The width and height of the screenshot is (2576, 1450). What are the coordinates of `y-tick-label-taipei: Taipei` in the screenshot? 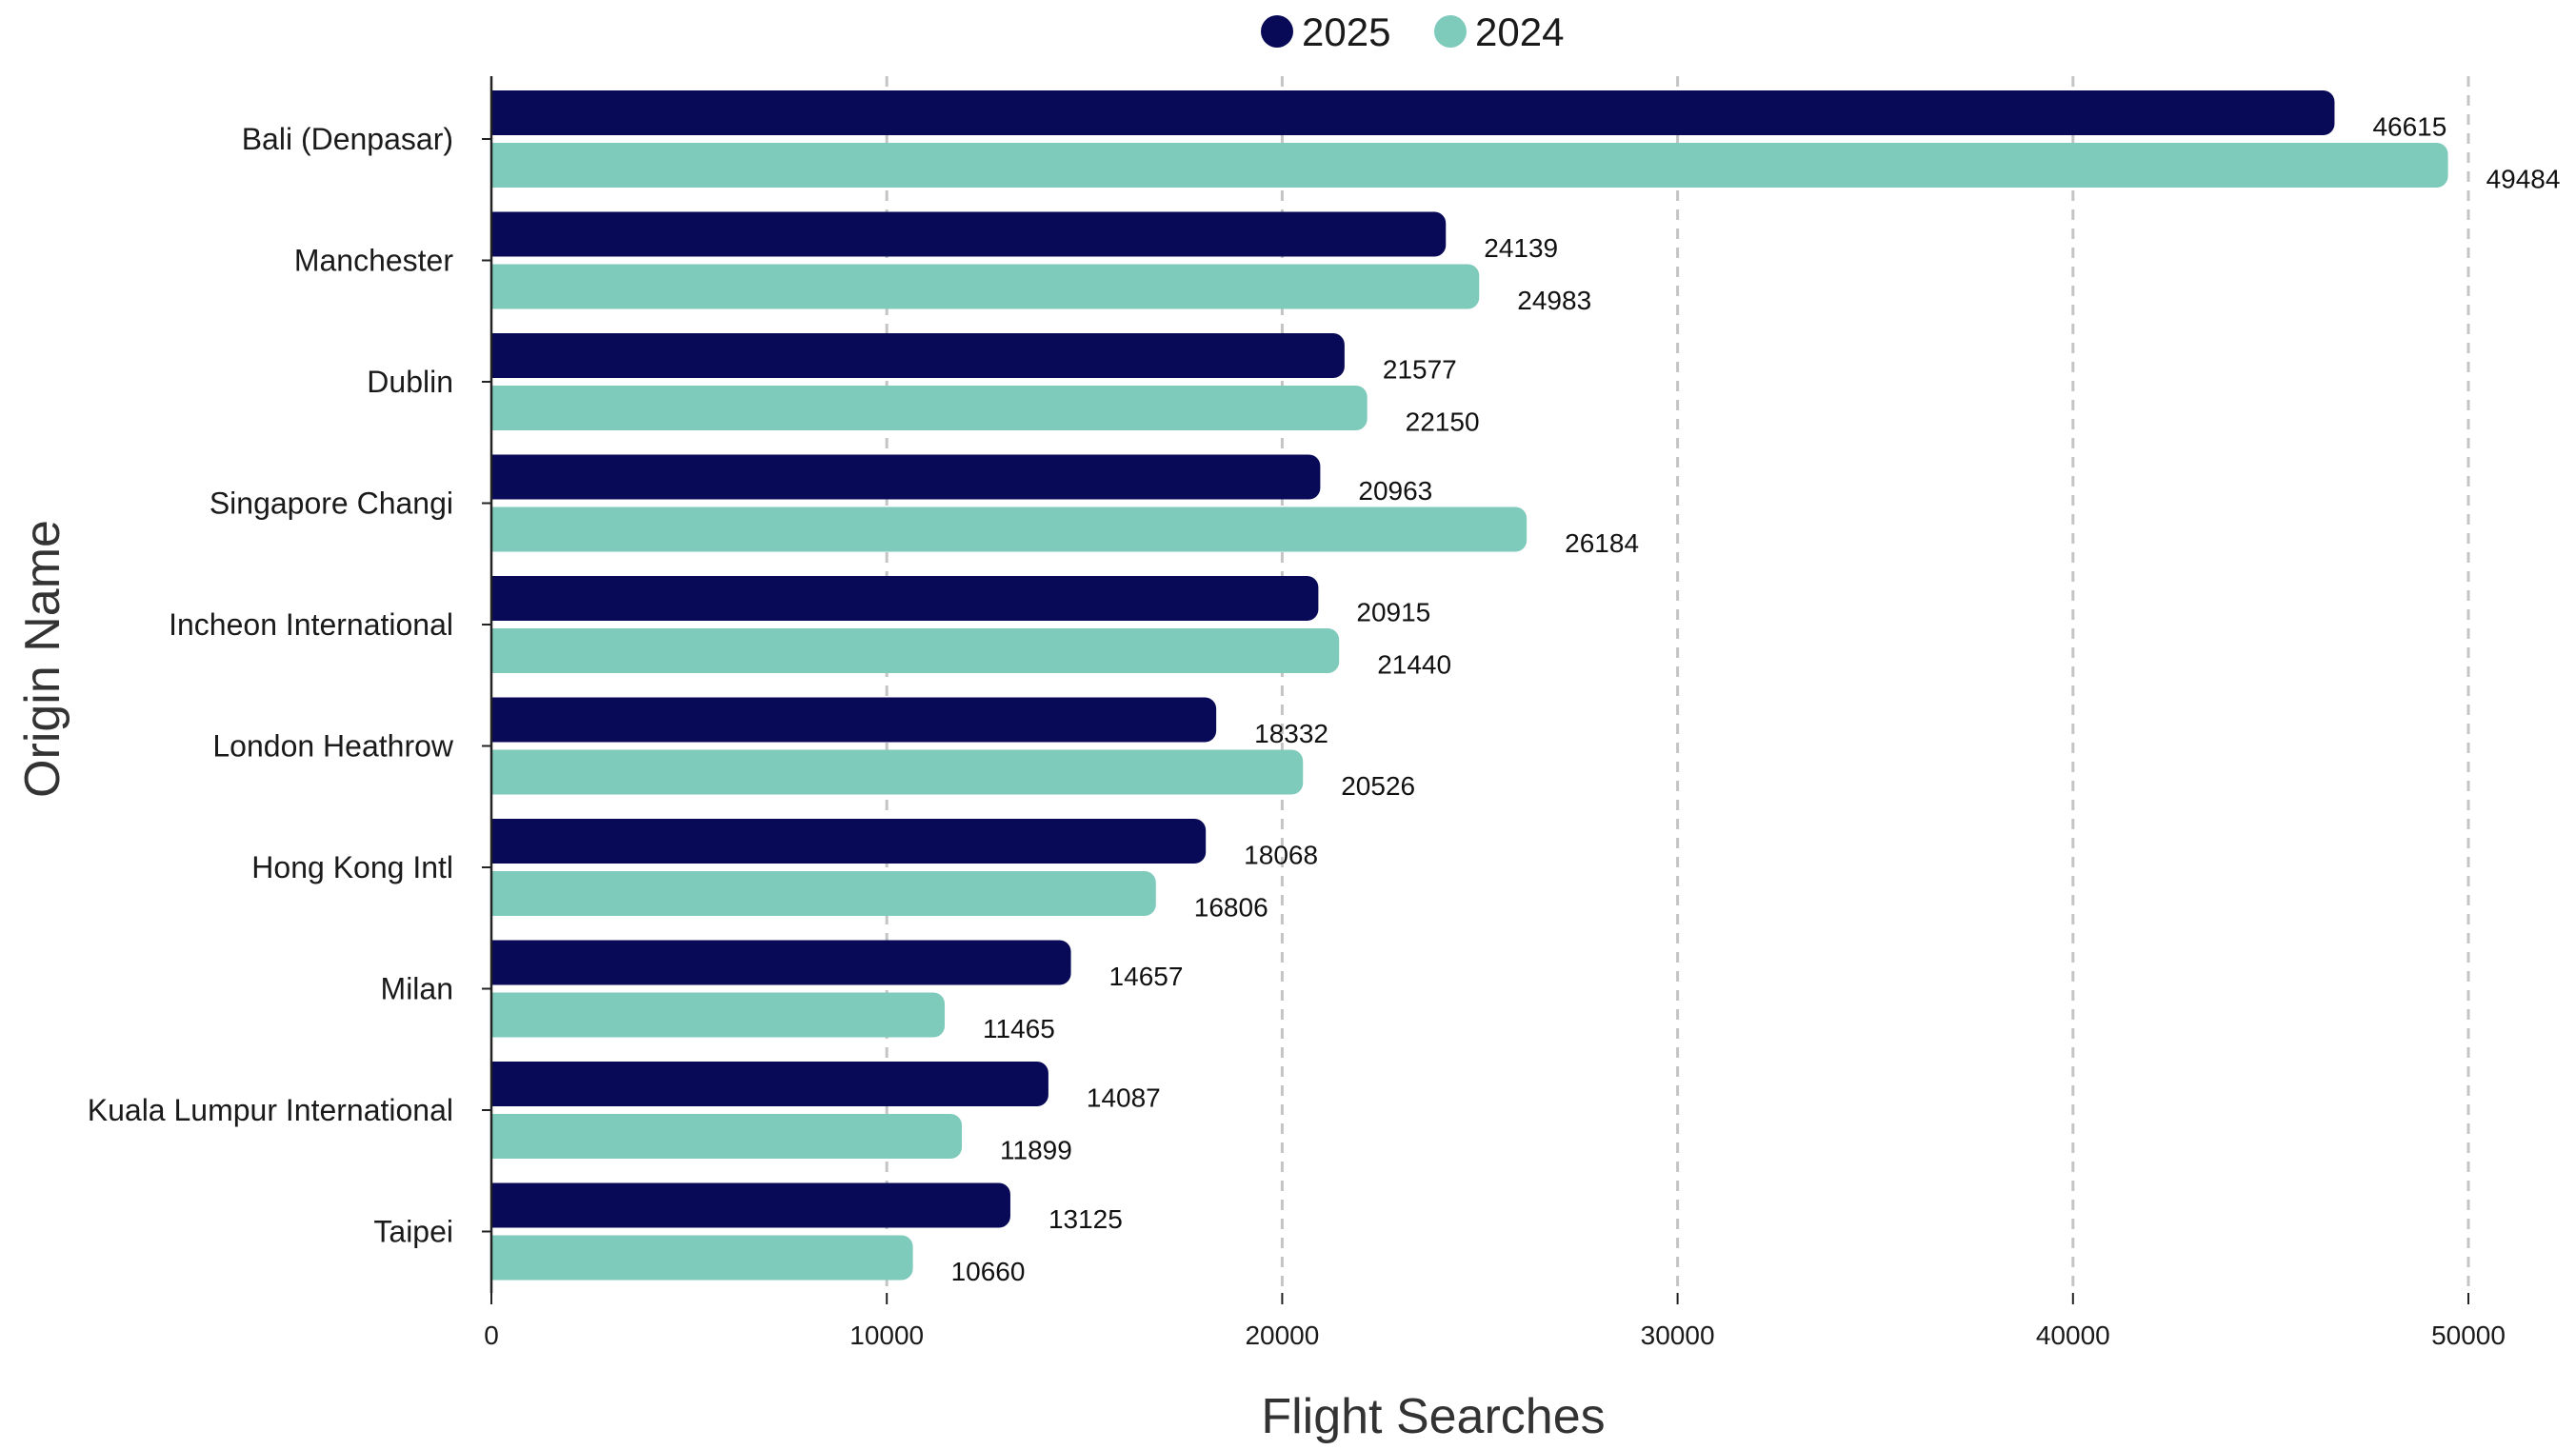 It's located at (413, 1232).